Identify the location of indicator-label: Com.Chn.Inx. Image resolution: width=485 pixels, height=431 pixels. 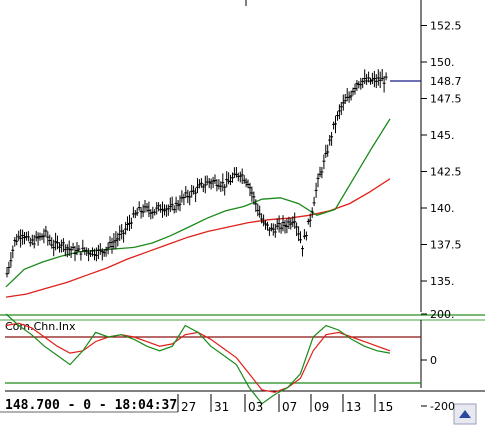
(40, 326).